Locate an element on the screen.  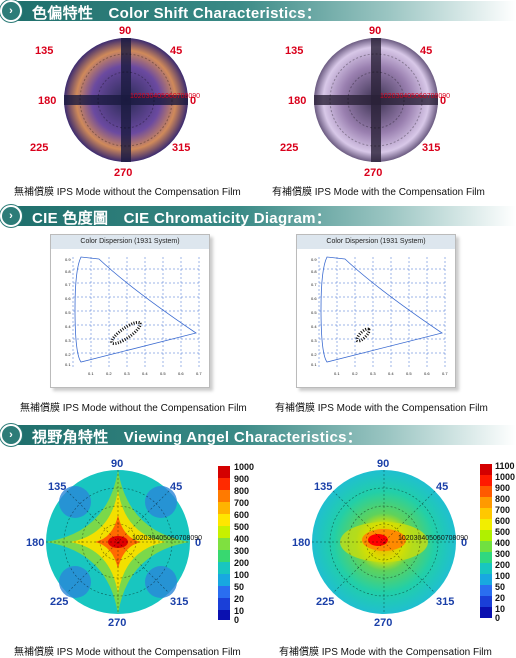
x-tick: 0.6 is located at coordinates (427, 373).